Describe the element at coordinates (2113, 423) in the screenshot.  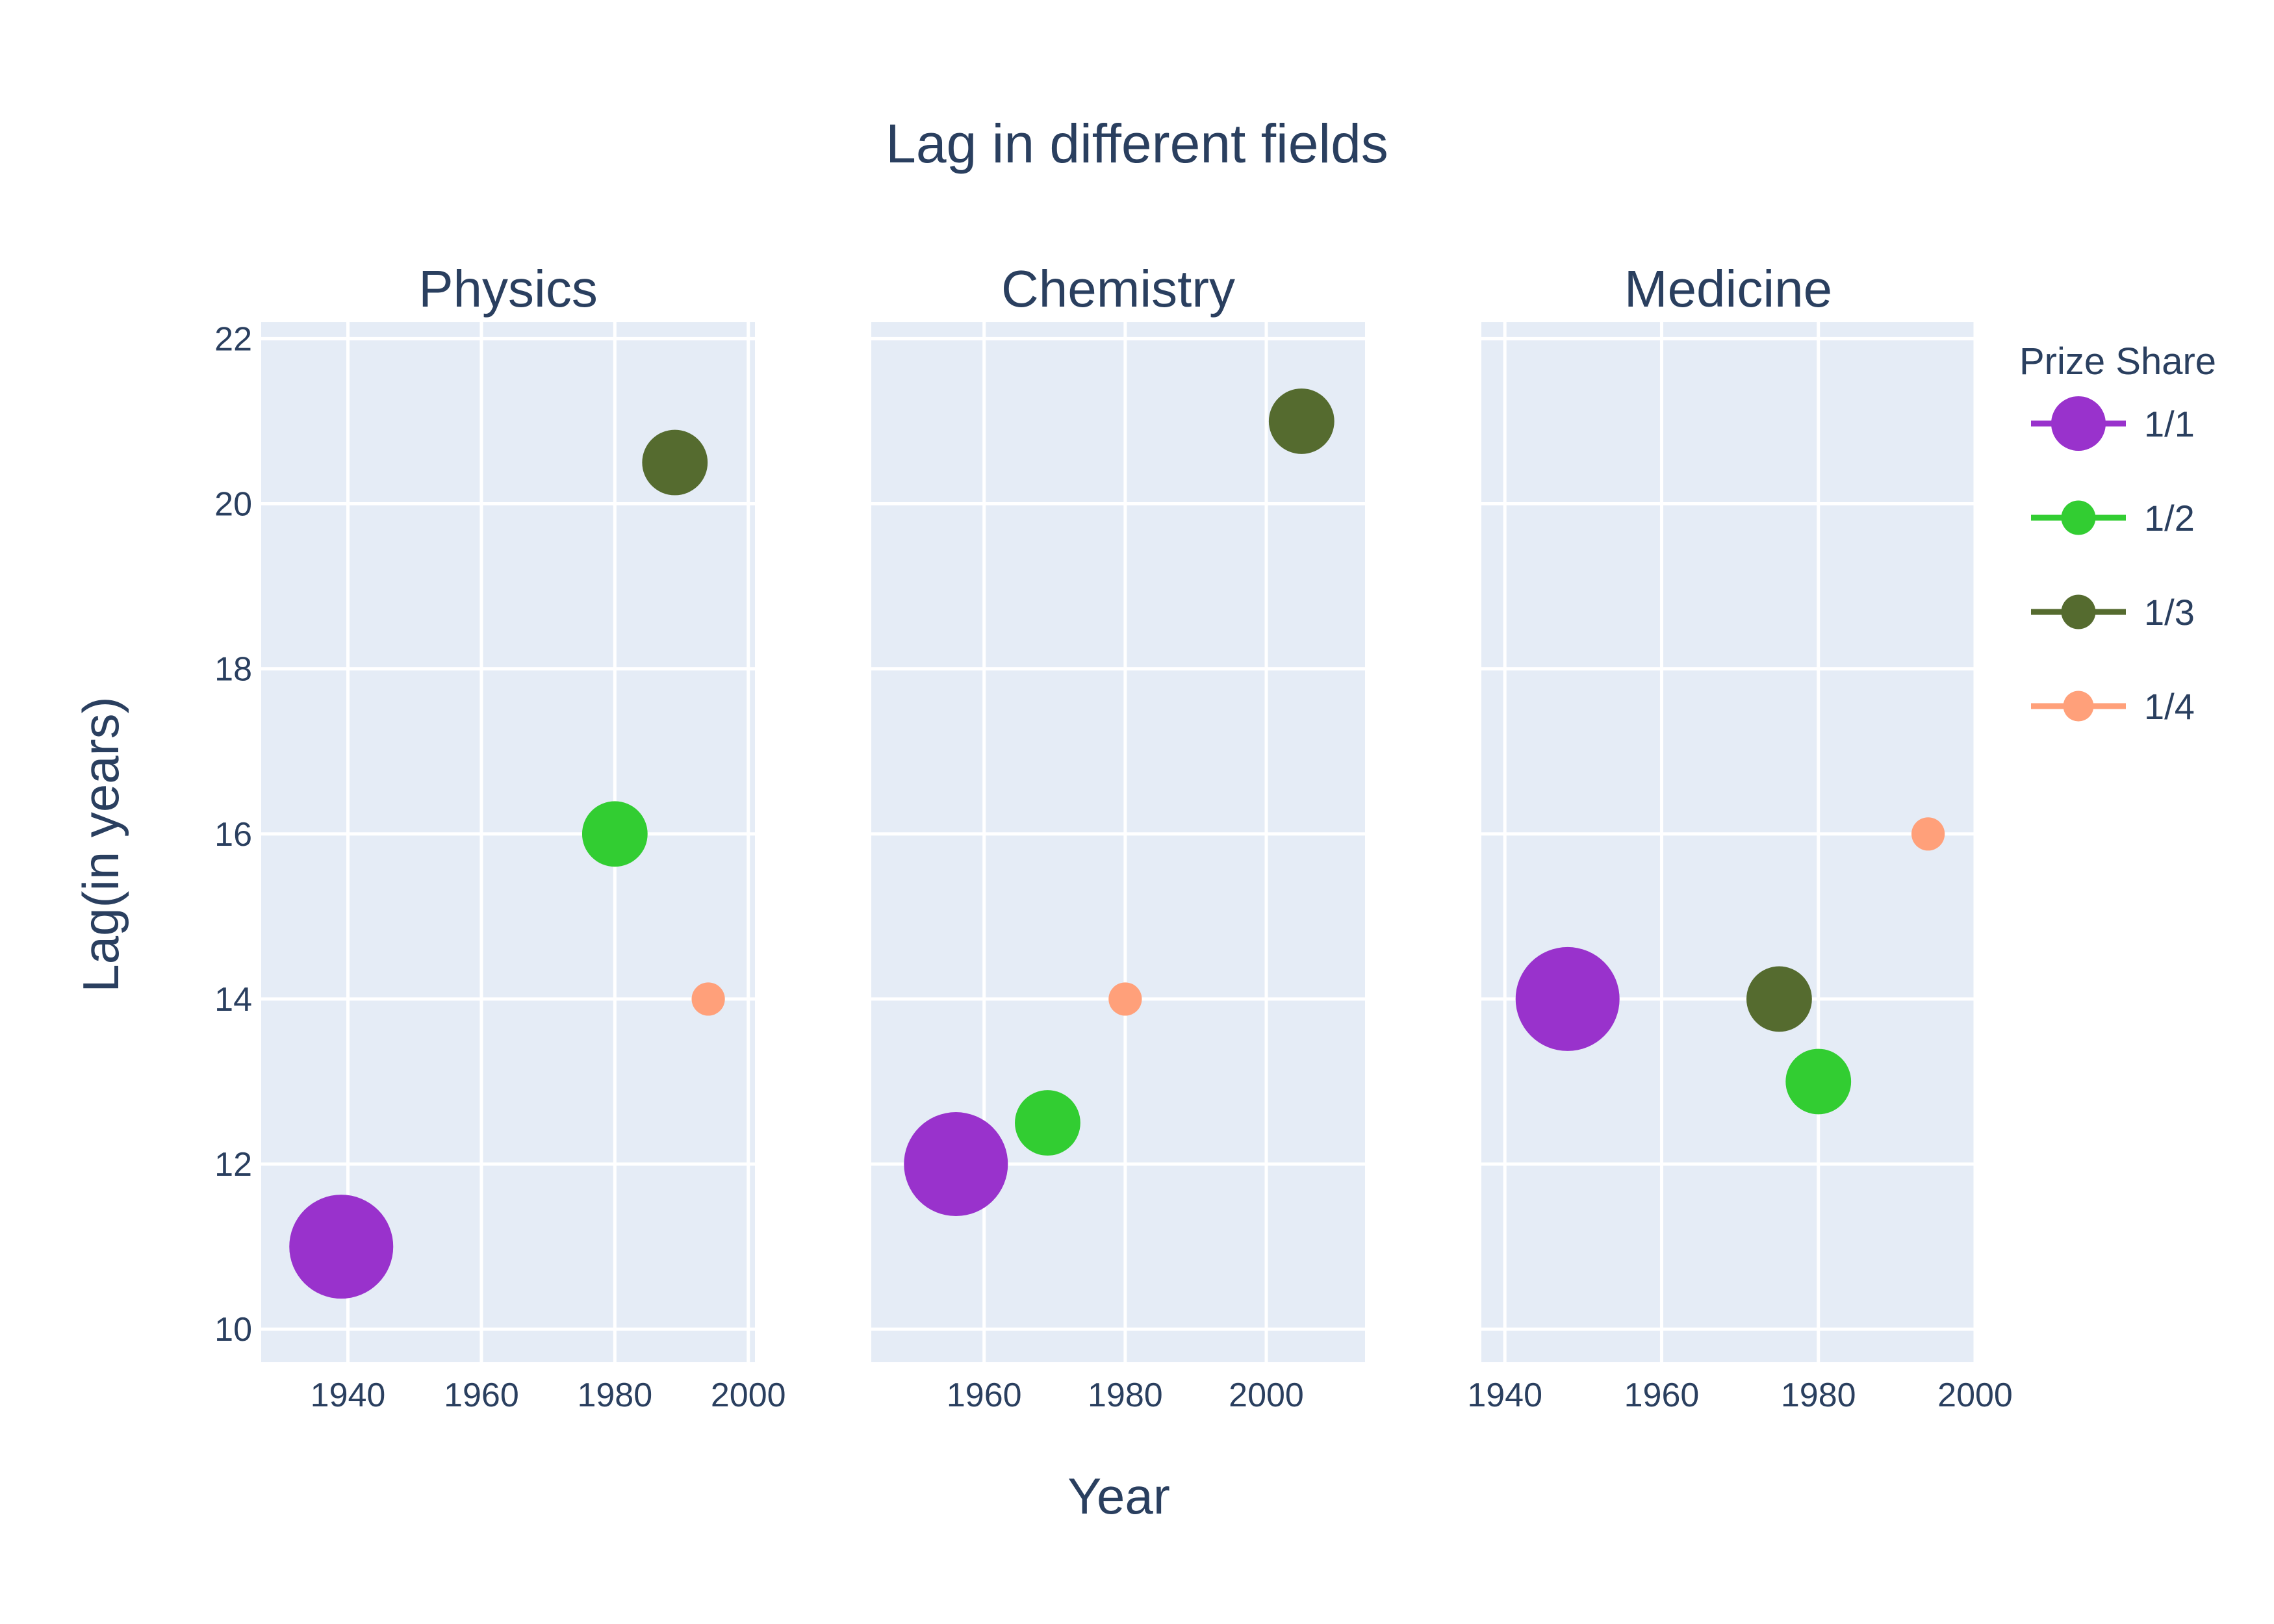
I see `legend-item-1-1: 1/1` at that location.